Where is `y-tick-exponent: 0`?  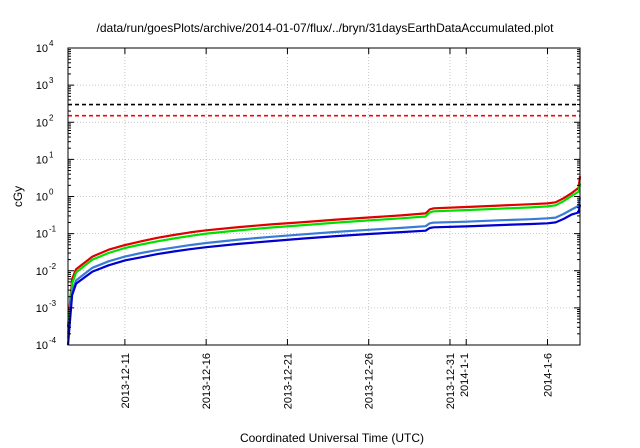
y-tick-exponent: 0 is located at coordinates (51, 192).